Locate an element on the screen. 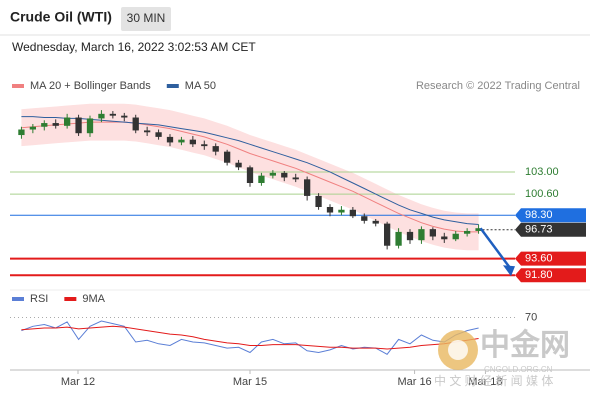 This screenshot has width=590, height=400. instrument-title: Crude Oil (WTI) is located at coordinates (61, 17).